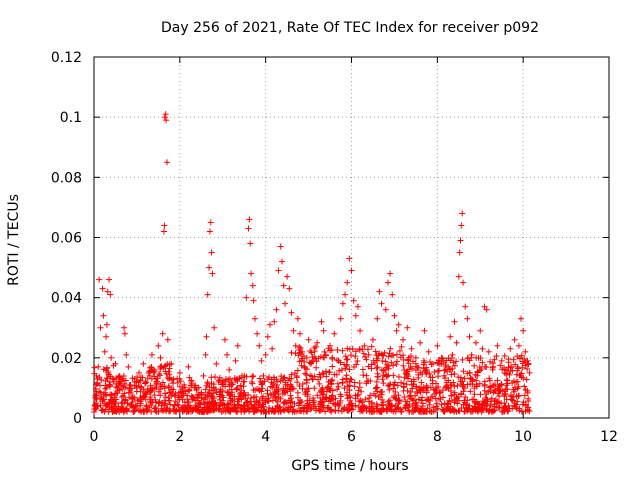 The image size is (640, 480). What do you see at coordinates (14, 240) in the screenshot?
I see `y-axis-label: ROTI / TECUs` at bounding box center [14, 240].